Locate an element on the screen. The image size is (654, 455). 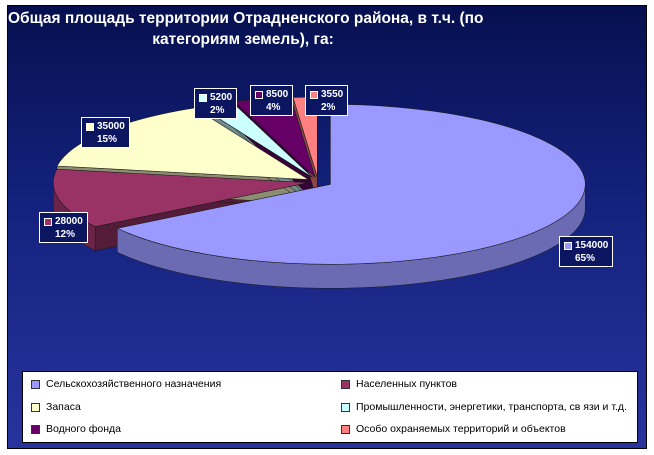
data-label-value-settlements: 28000 is located at coordinates (69, 221).